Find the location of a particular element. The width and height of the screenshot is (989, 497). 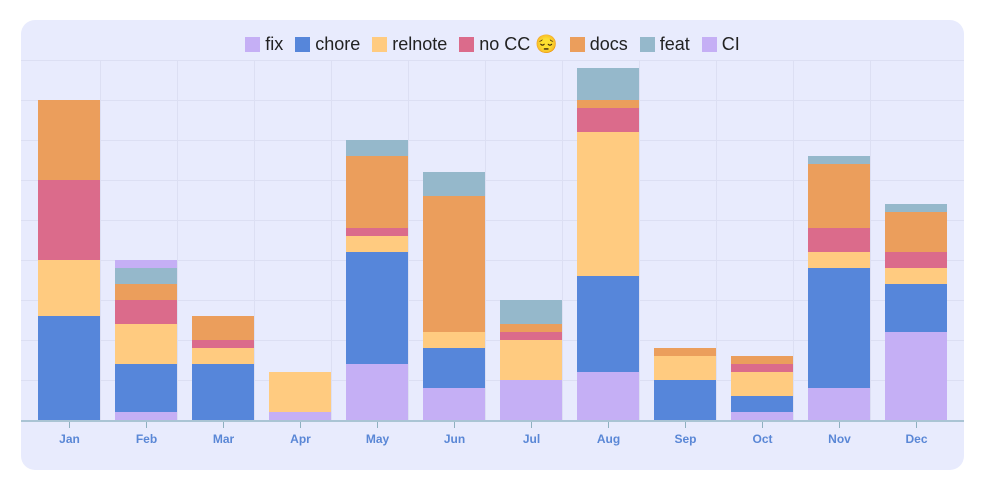

x-tick-label: Mar is located at coordinates (223, 439).